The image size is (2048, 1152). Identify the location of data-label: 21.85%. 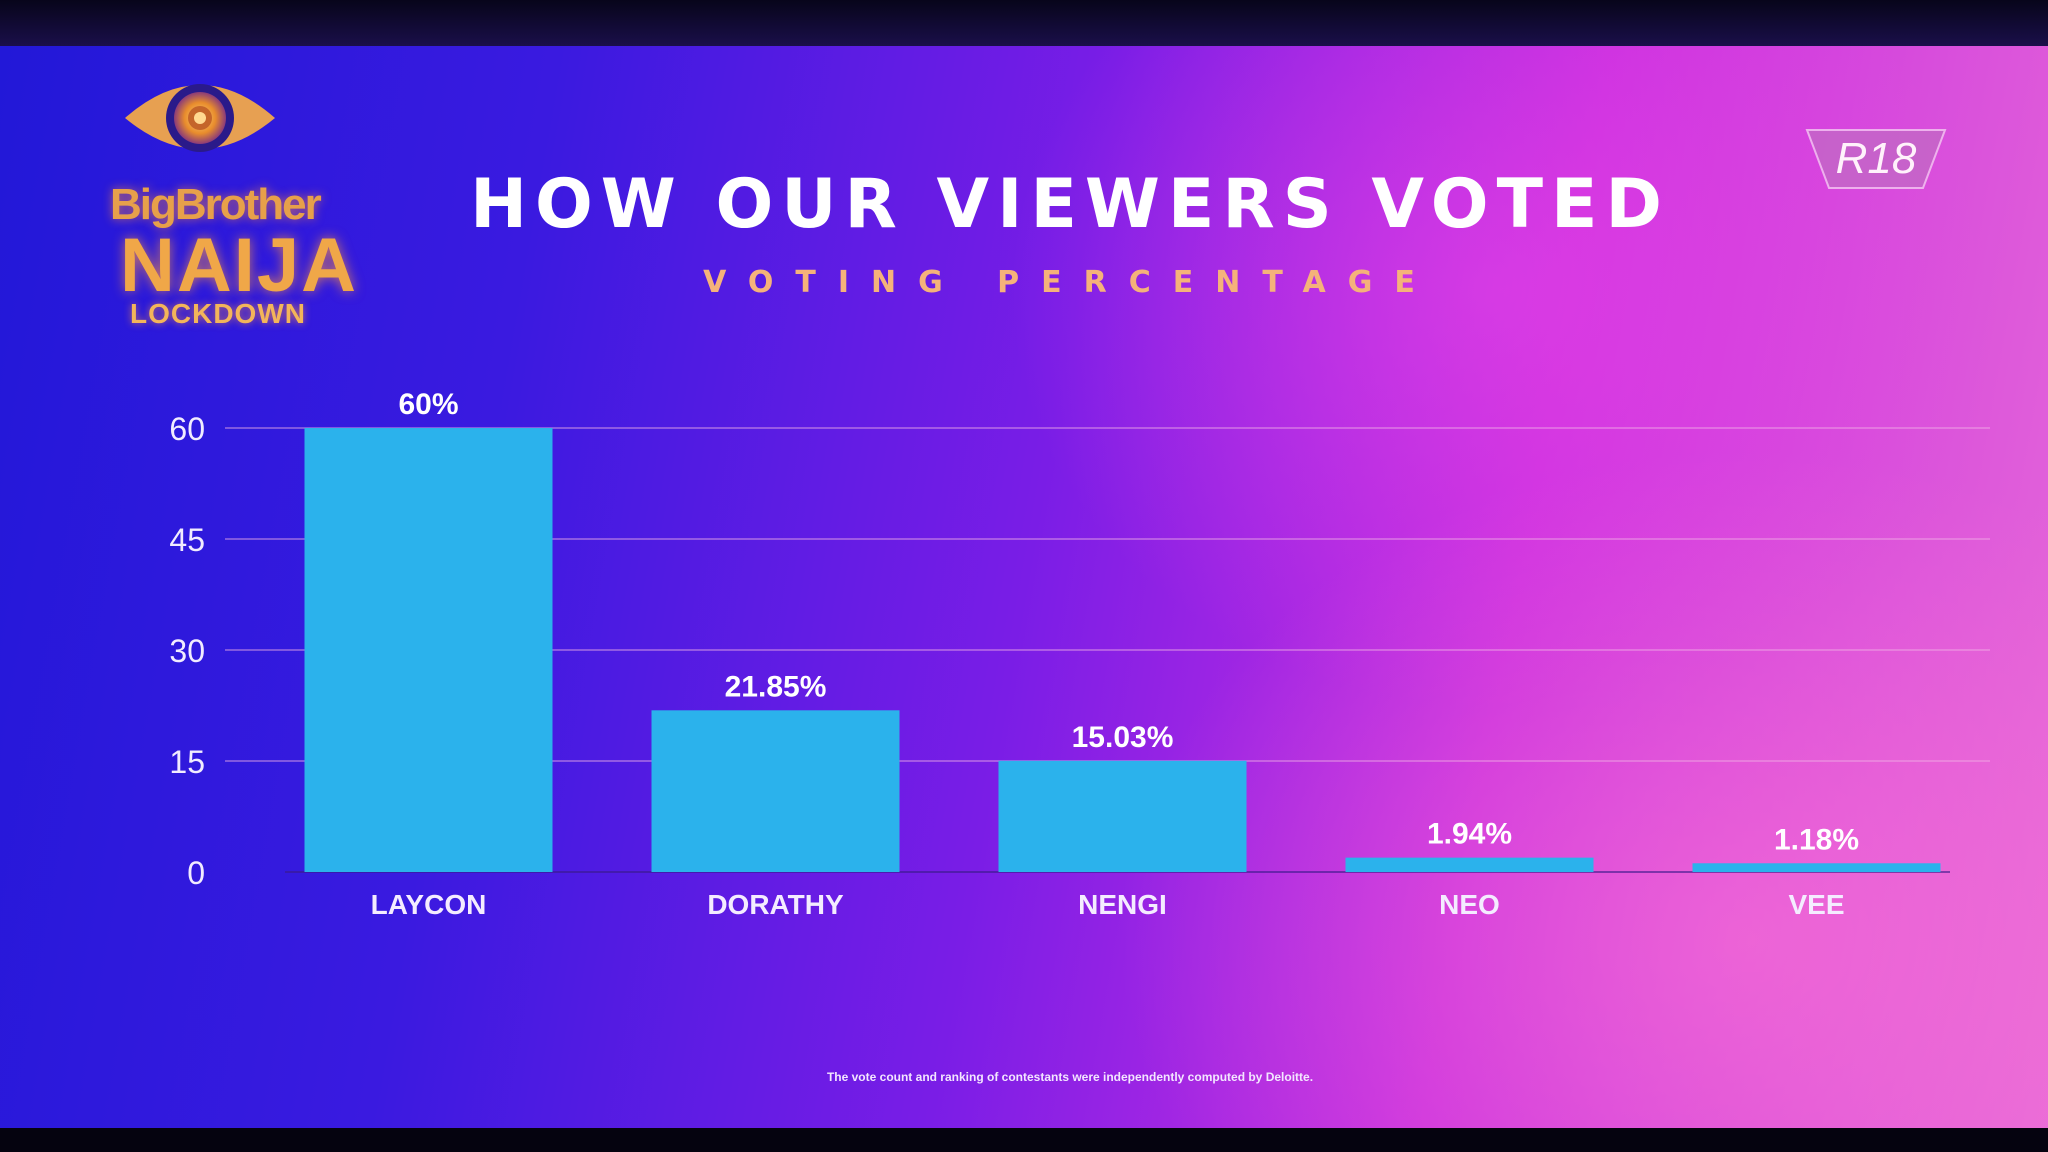
(776, 686).